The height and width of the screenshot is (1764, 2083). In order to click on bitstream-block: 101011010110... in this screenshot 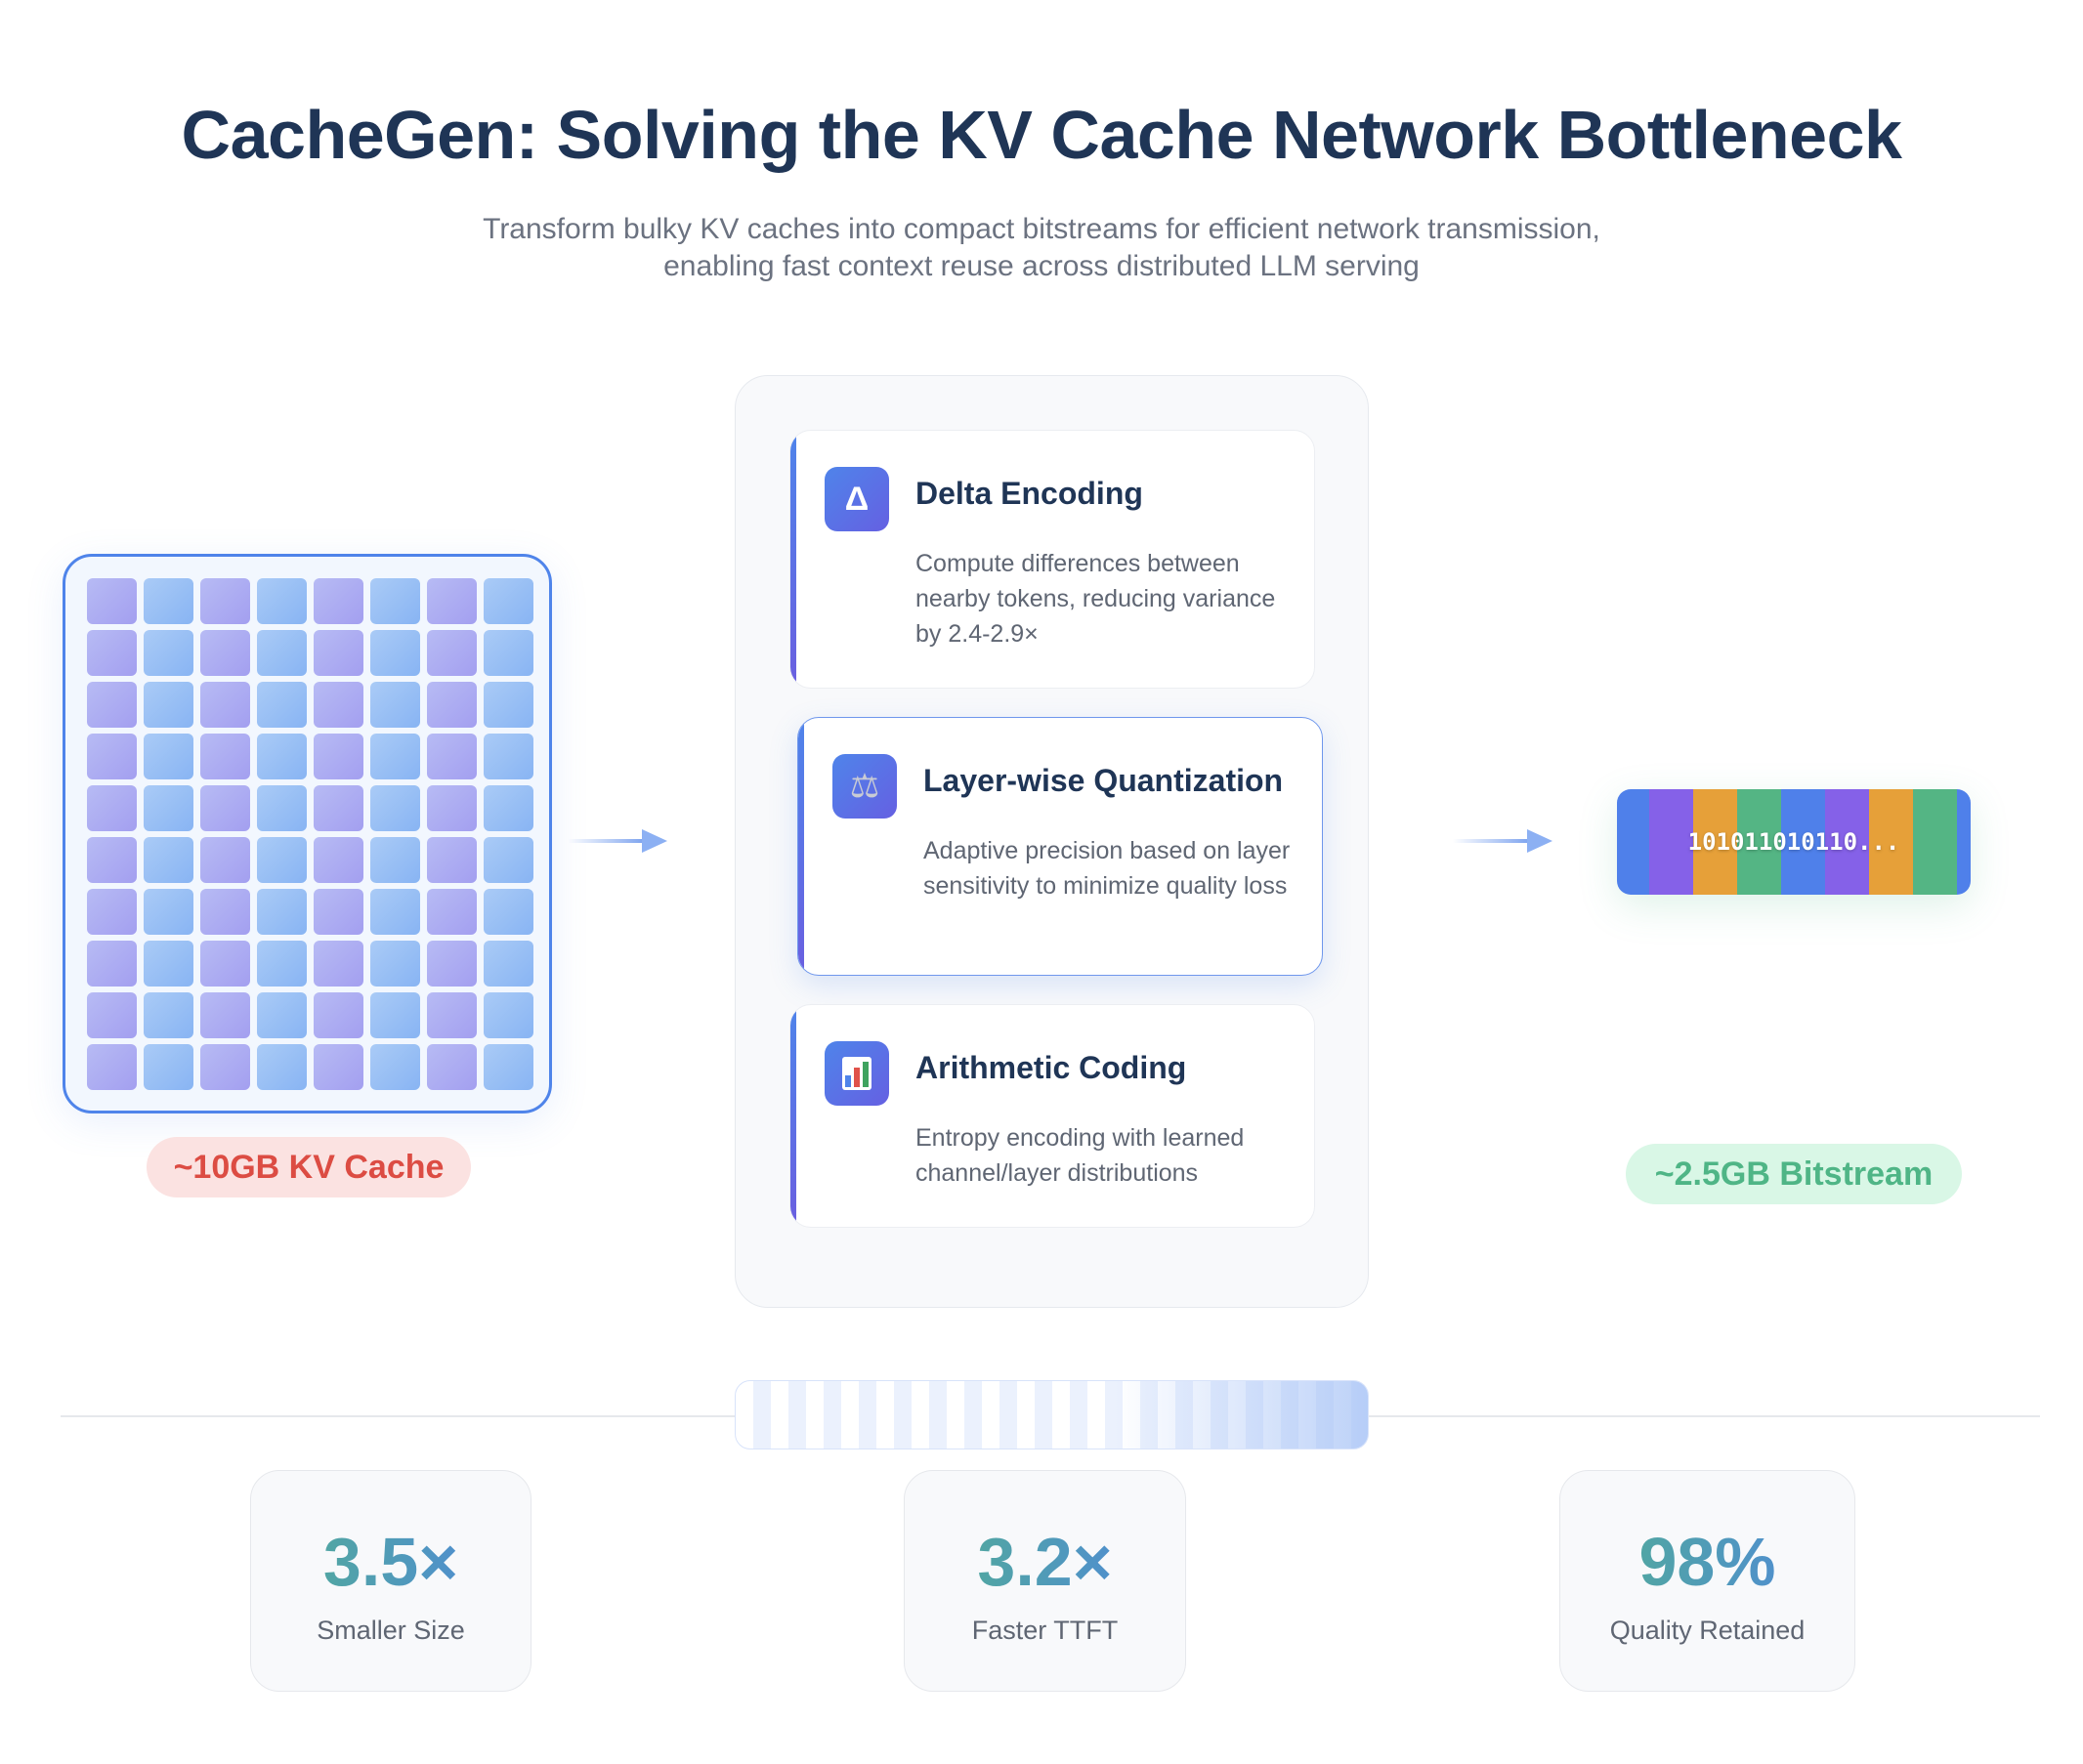, I will do `click(1794, 842)`.